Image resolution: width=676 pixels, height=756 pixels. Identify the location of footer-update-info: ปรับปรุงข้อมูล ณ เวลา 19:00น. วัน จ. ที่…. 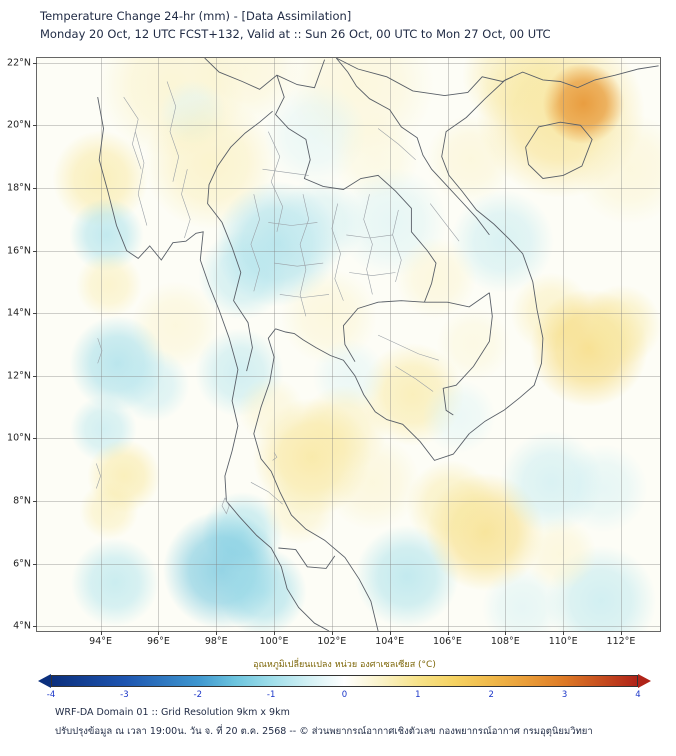
(324, 731).